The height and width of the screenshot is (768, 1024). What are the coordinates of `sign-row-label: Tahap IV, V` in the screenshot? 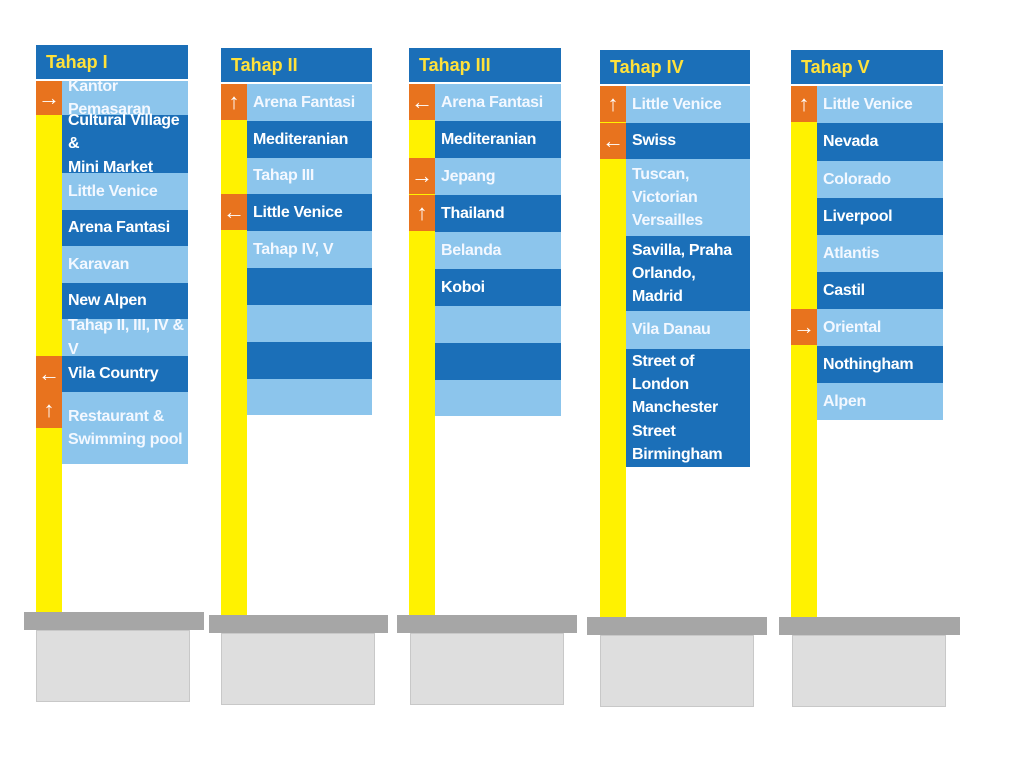 It's located at (293, 249).